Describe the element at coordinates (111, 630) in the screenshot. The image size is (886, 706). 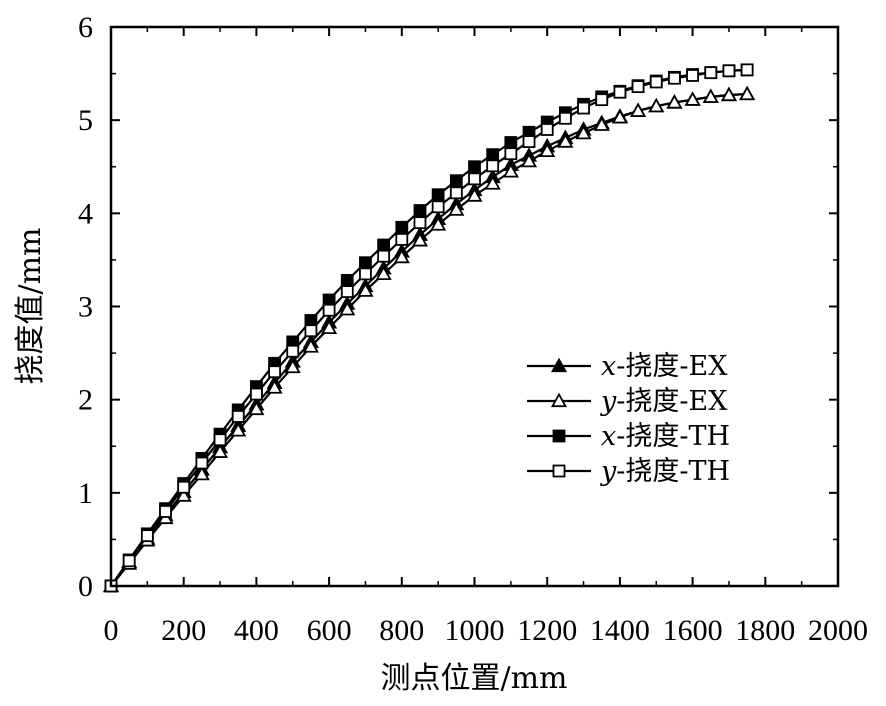
I see `x-tick-label: 0` at that location.